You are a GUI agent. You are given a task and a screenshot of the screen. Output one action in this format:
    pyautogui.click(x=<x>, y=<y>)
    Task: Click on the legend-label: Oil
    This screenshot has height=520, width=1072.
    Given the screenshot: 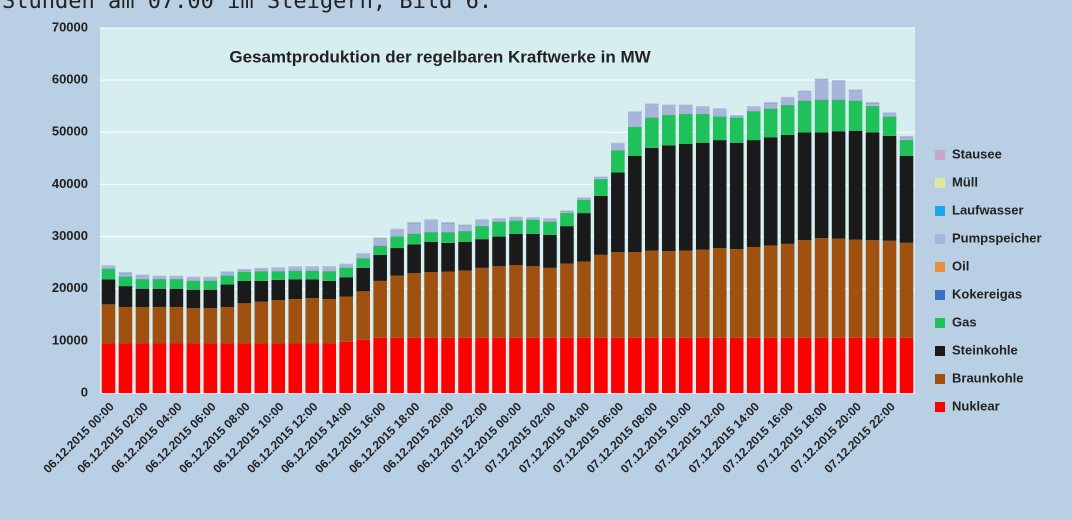 What is the action you would take?
    pyautogui.click(x=960, y=265)
    